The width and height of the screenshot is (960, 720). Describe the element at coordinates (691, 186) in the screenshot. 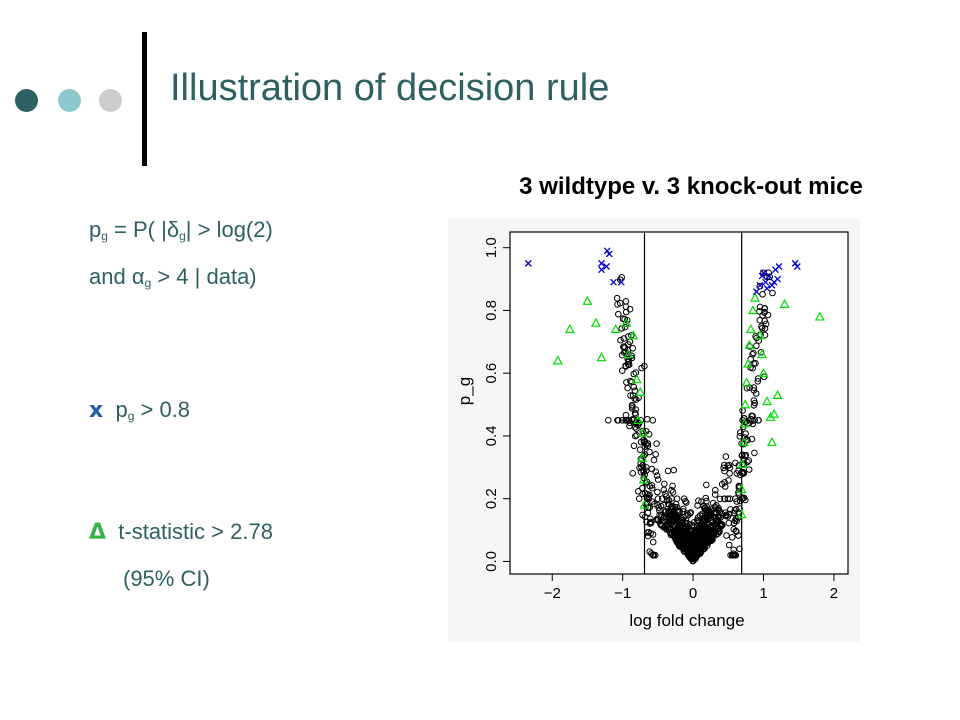

I see `chart-title: 3 wildtype v. 3 knock-out mice` at that location.